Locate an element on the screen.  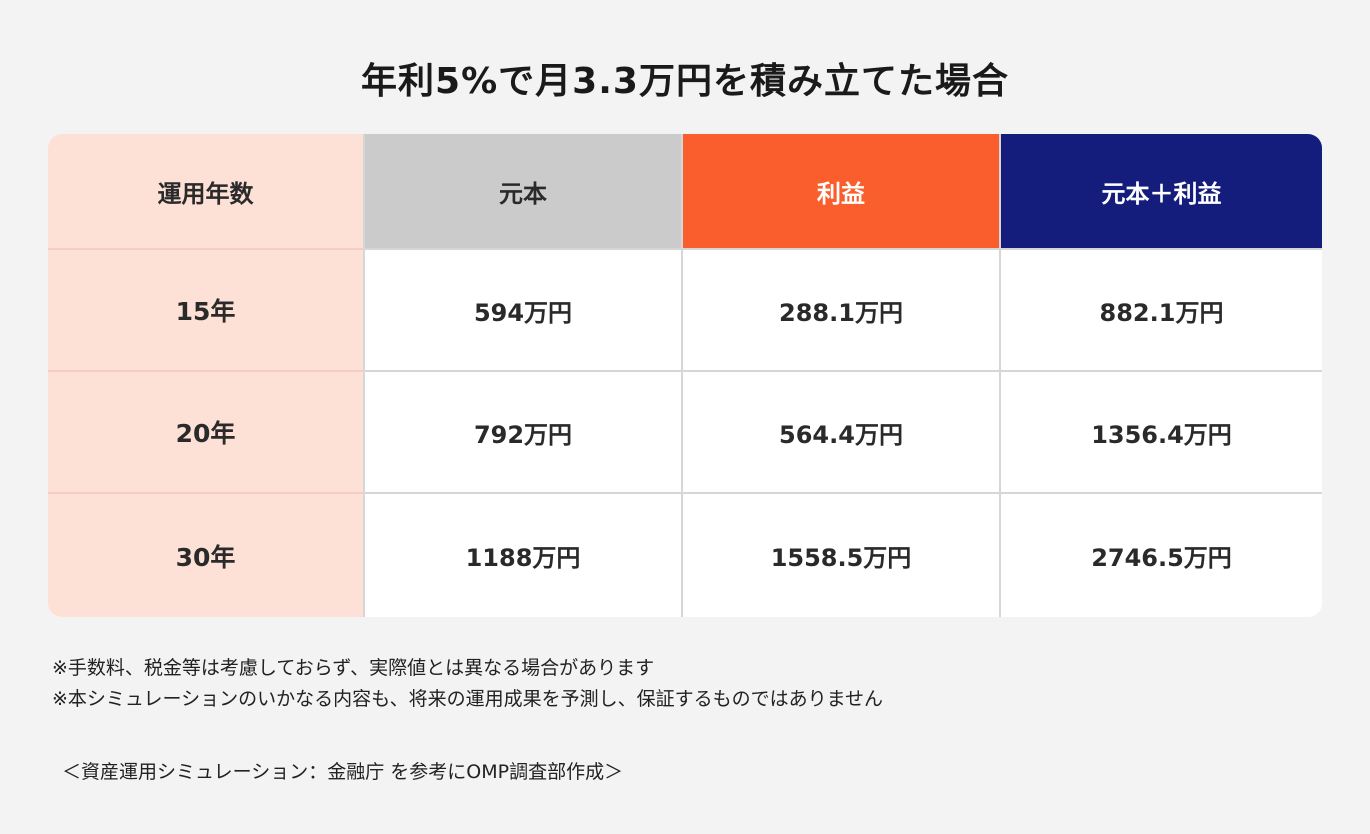
row-total-cell: 882.1万円 is located at coordinates (1161, 311).